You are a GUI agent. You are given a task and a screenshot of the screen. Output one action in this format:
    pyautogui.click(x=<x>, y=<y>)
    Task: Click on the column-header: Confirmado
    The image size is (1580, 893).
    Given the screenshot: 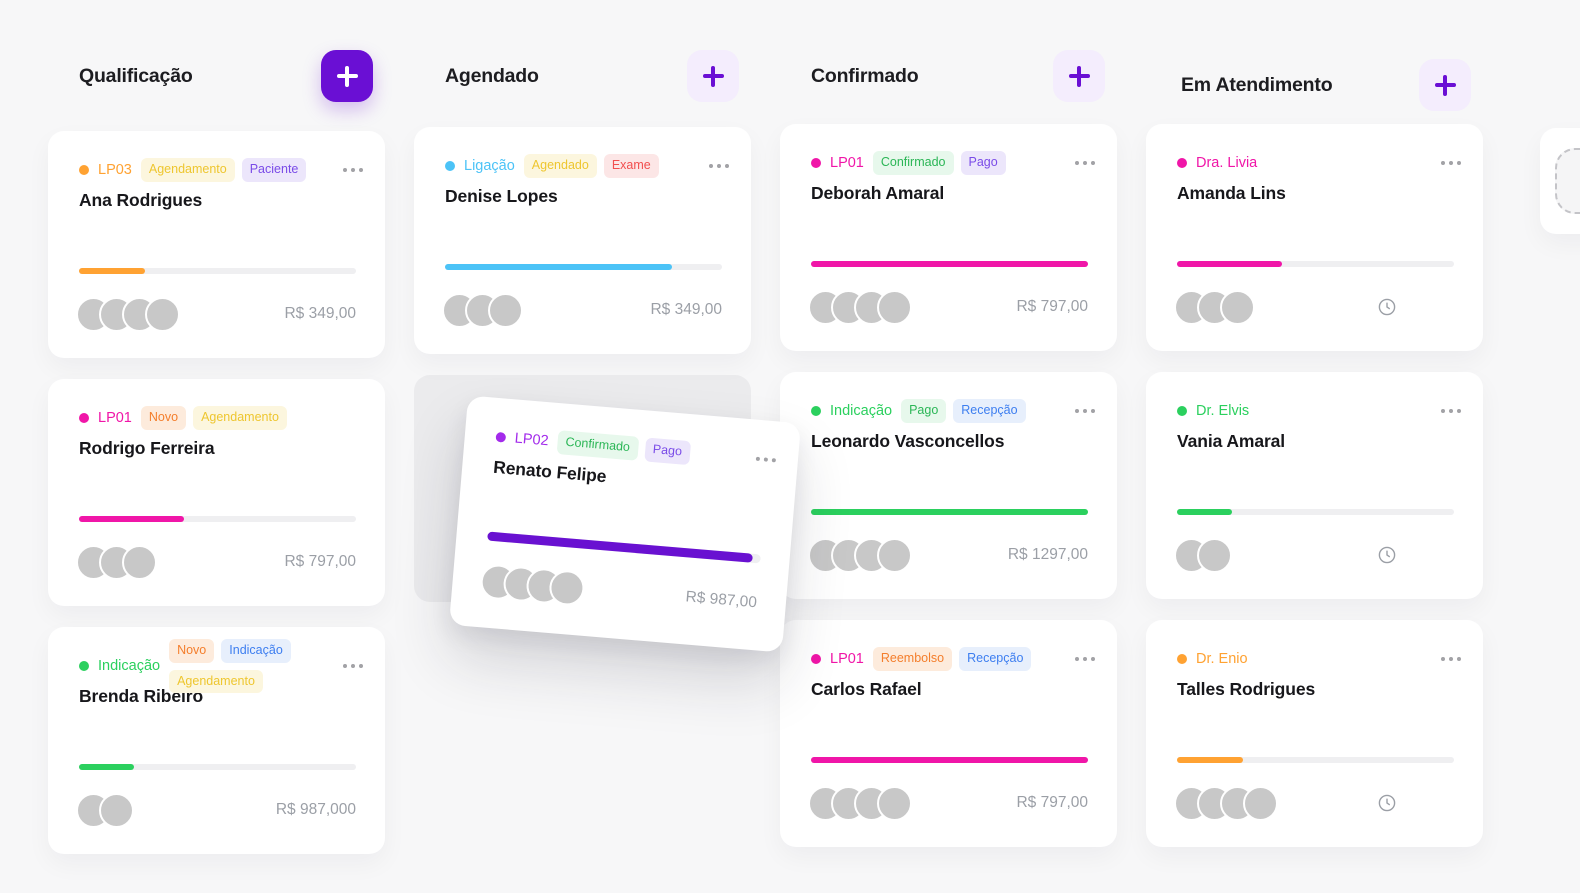 What is the action you would take?
    pyautogui.click(x=948, y=76)
    